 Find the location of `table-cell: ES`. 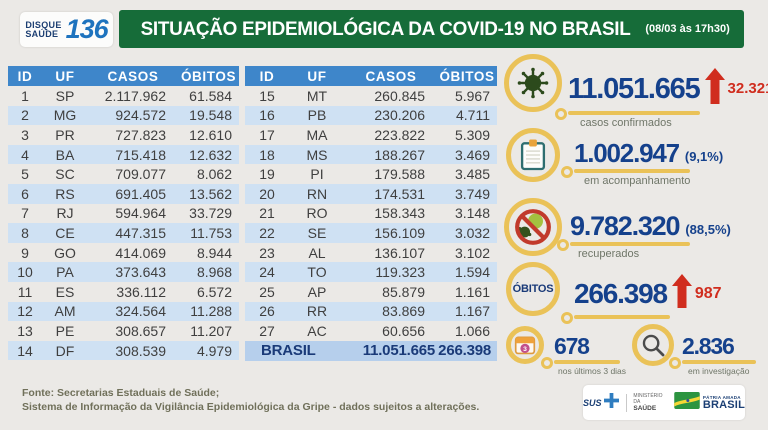

table-cell: ES is located at coordinates (65, 291).